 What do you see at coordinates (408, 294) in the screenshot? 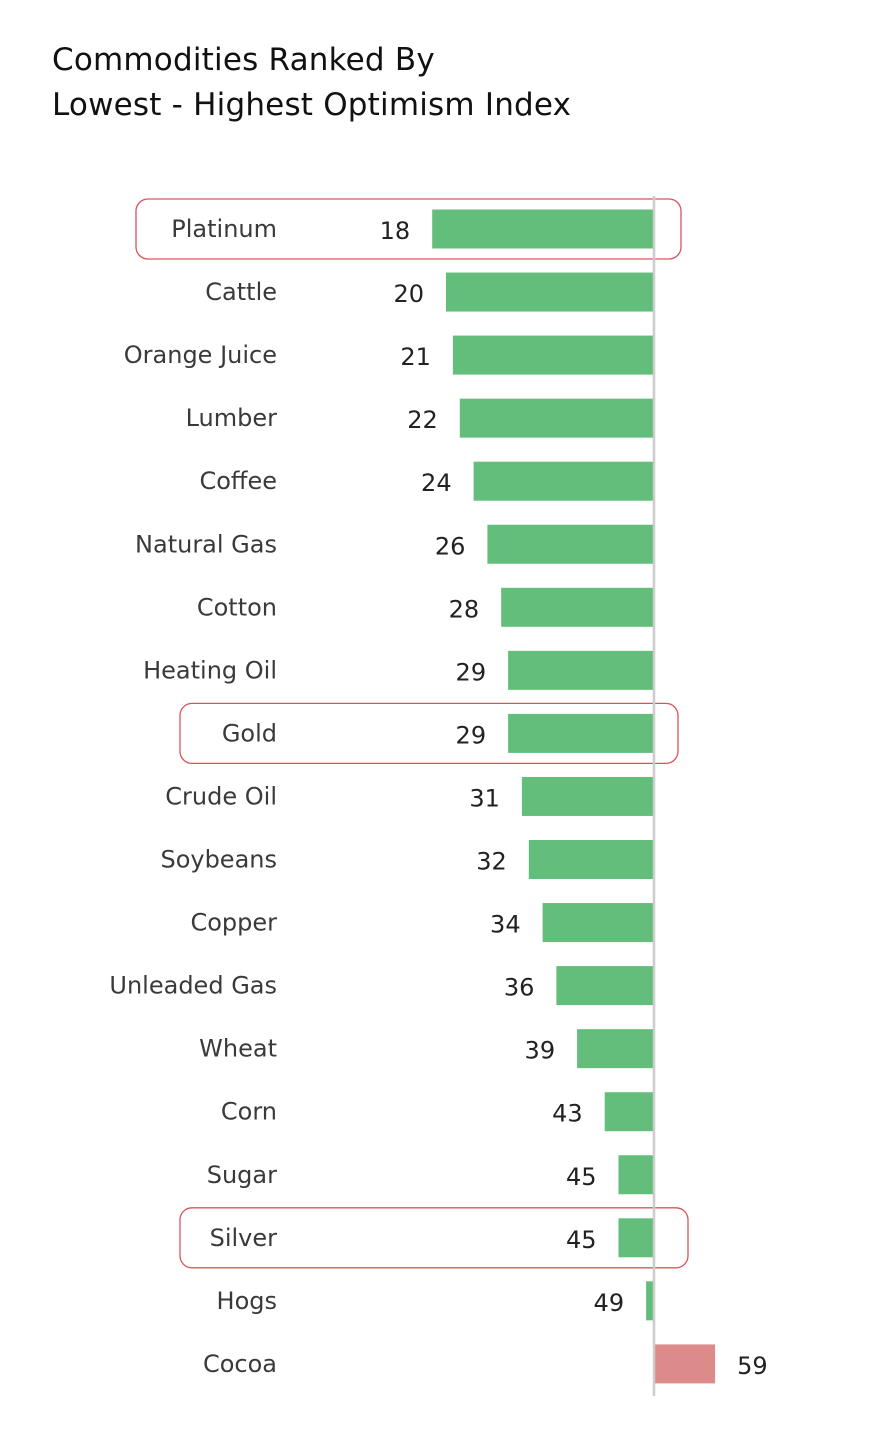
I see `value-label-cattle: 20` at bounding box center [408, 294].